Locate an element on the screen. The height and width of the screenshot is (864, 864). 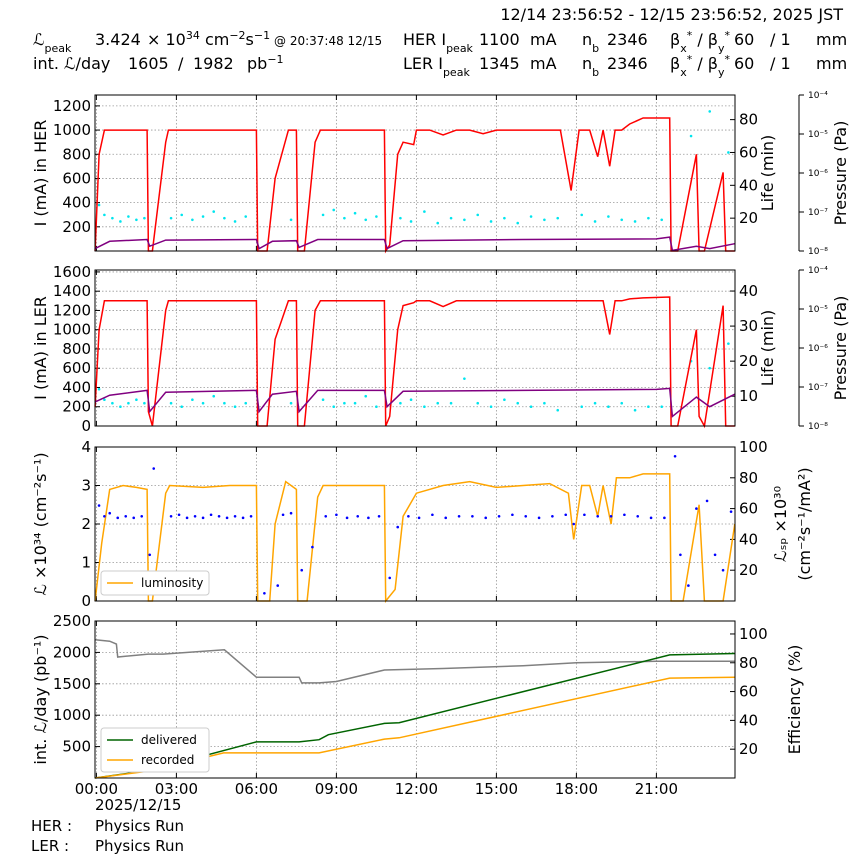
y2-label: Life (min) is located at coordinates (767, 173).